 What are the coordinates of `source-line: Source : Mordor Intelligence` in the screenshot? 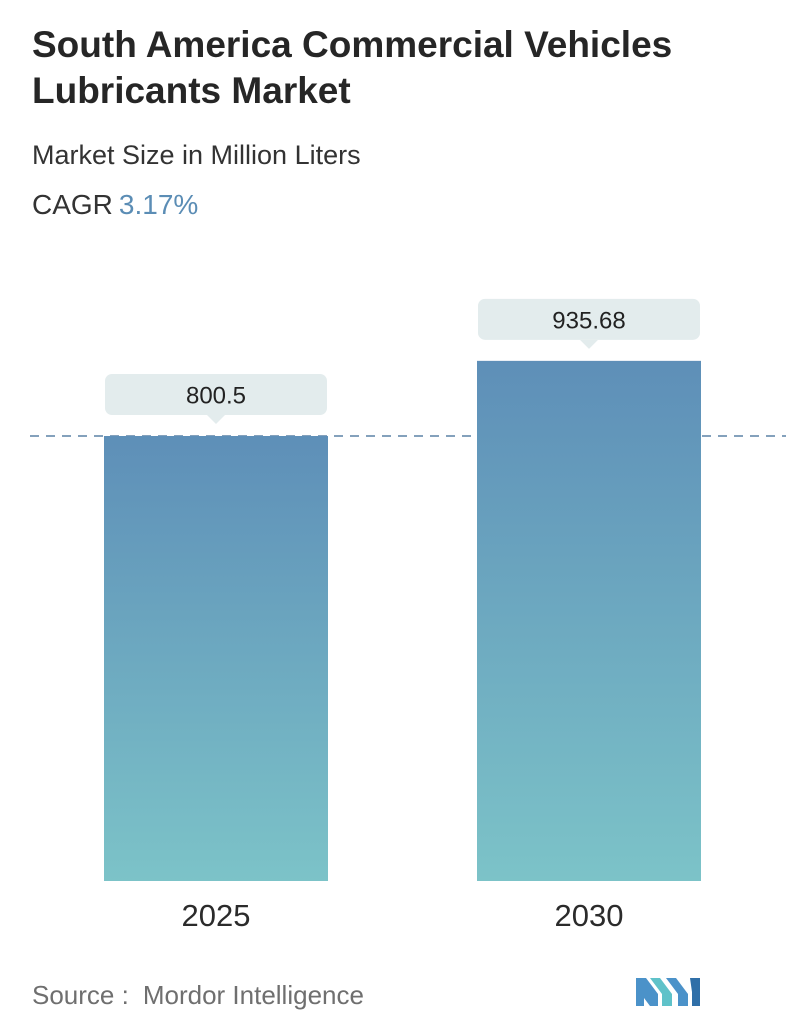 It's located at (198, 995).